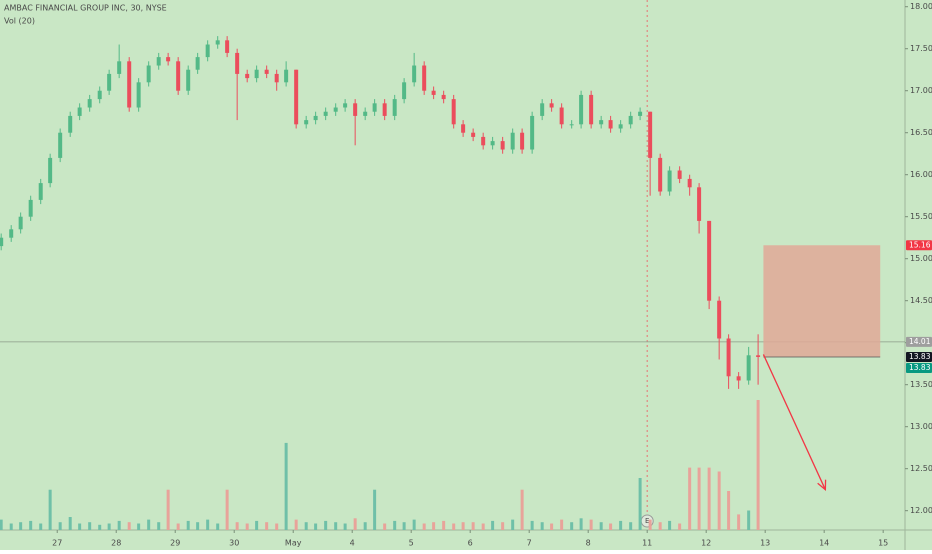 The height and width of the screenshot is (554, 932). Describe the element at coordinates (921, 510) in the screenshot. I see `y-tick-label: 12.00` at that location.